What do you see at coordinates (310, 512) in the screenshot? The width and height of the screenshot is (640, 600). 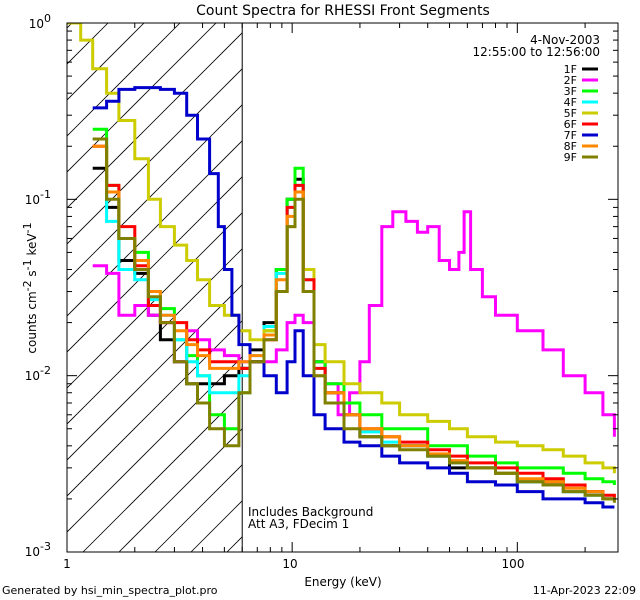 I see `annotation-background: Includes Background` at bounding box center [310, 512].